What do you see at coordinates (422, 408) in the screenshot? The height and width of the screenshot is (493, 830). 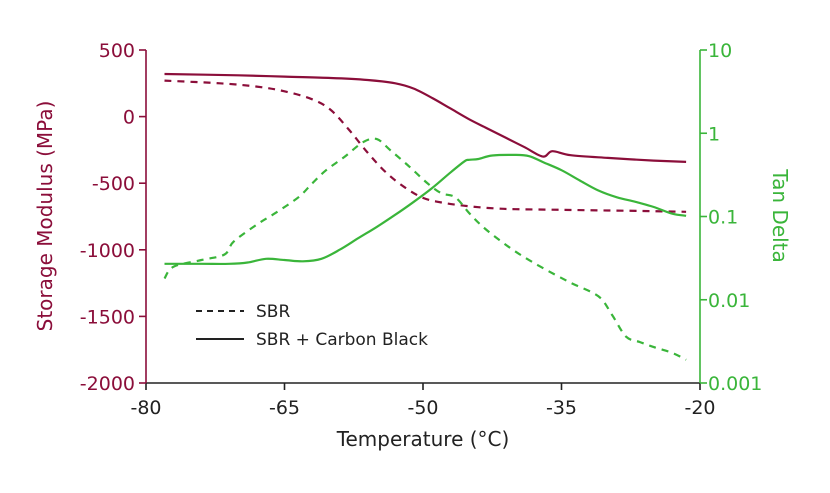 I see `x-tick-label: -50` at bounding box center [422, 408].